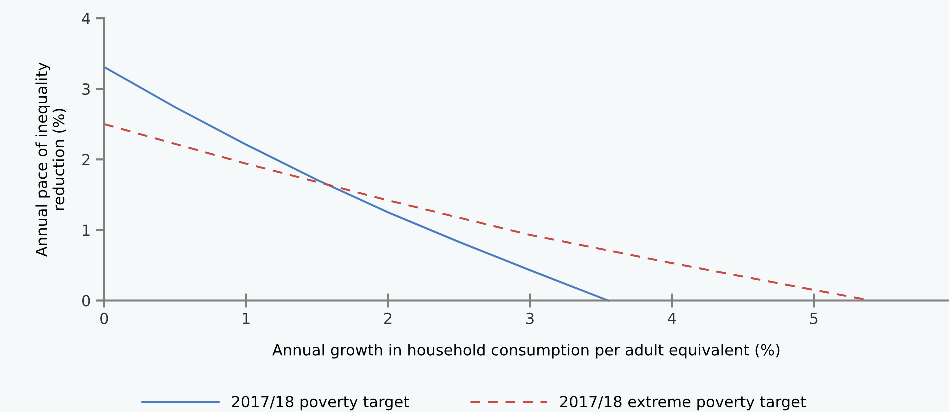 The image size is (949, 412). What do you see at coordinates (86, 230) in the screenshot?
I see `y-tick-label: 1` at bounding box center [86, 230].